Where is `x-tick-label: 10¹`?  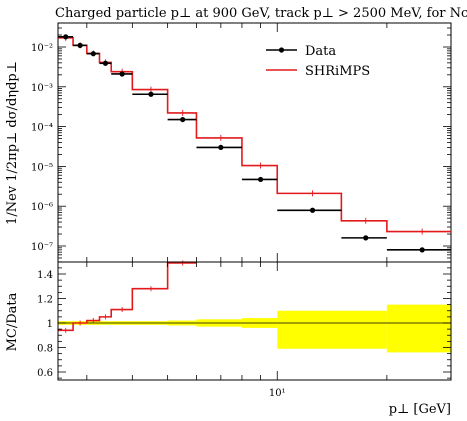 x-tick-label: 10¹ is located at coordinates (277, 393).